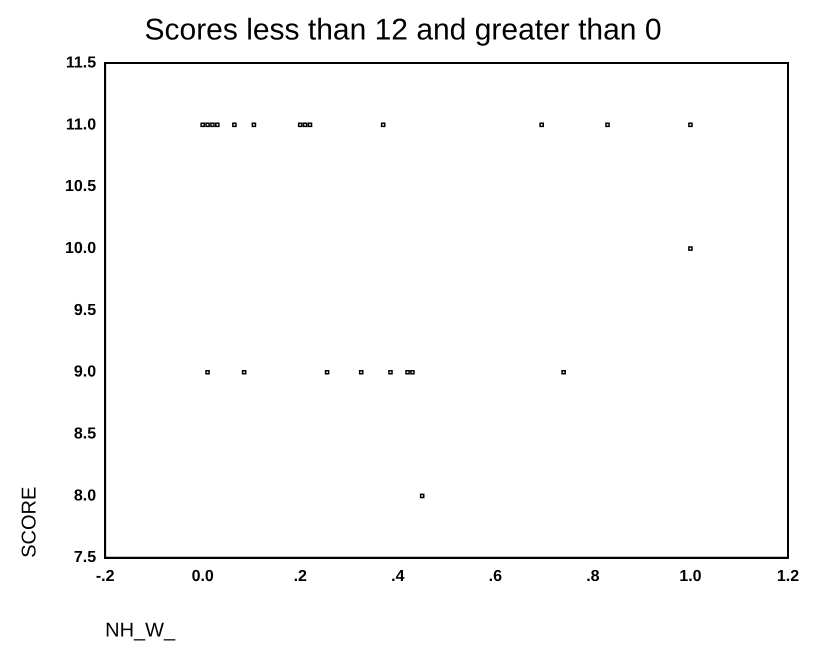  I want to click on y-tick-label: 10.0, so click(80, 248).